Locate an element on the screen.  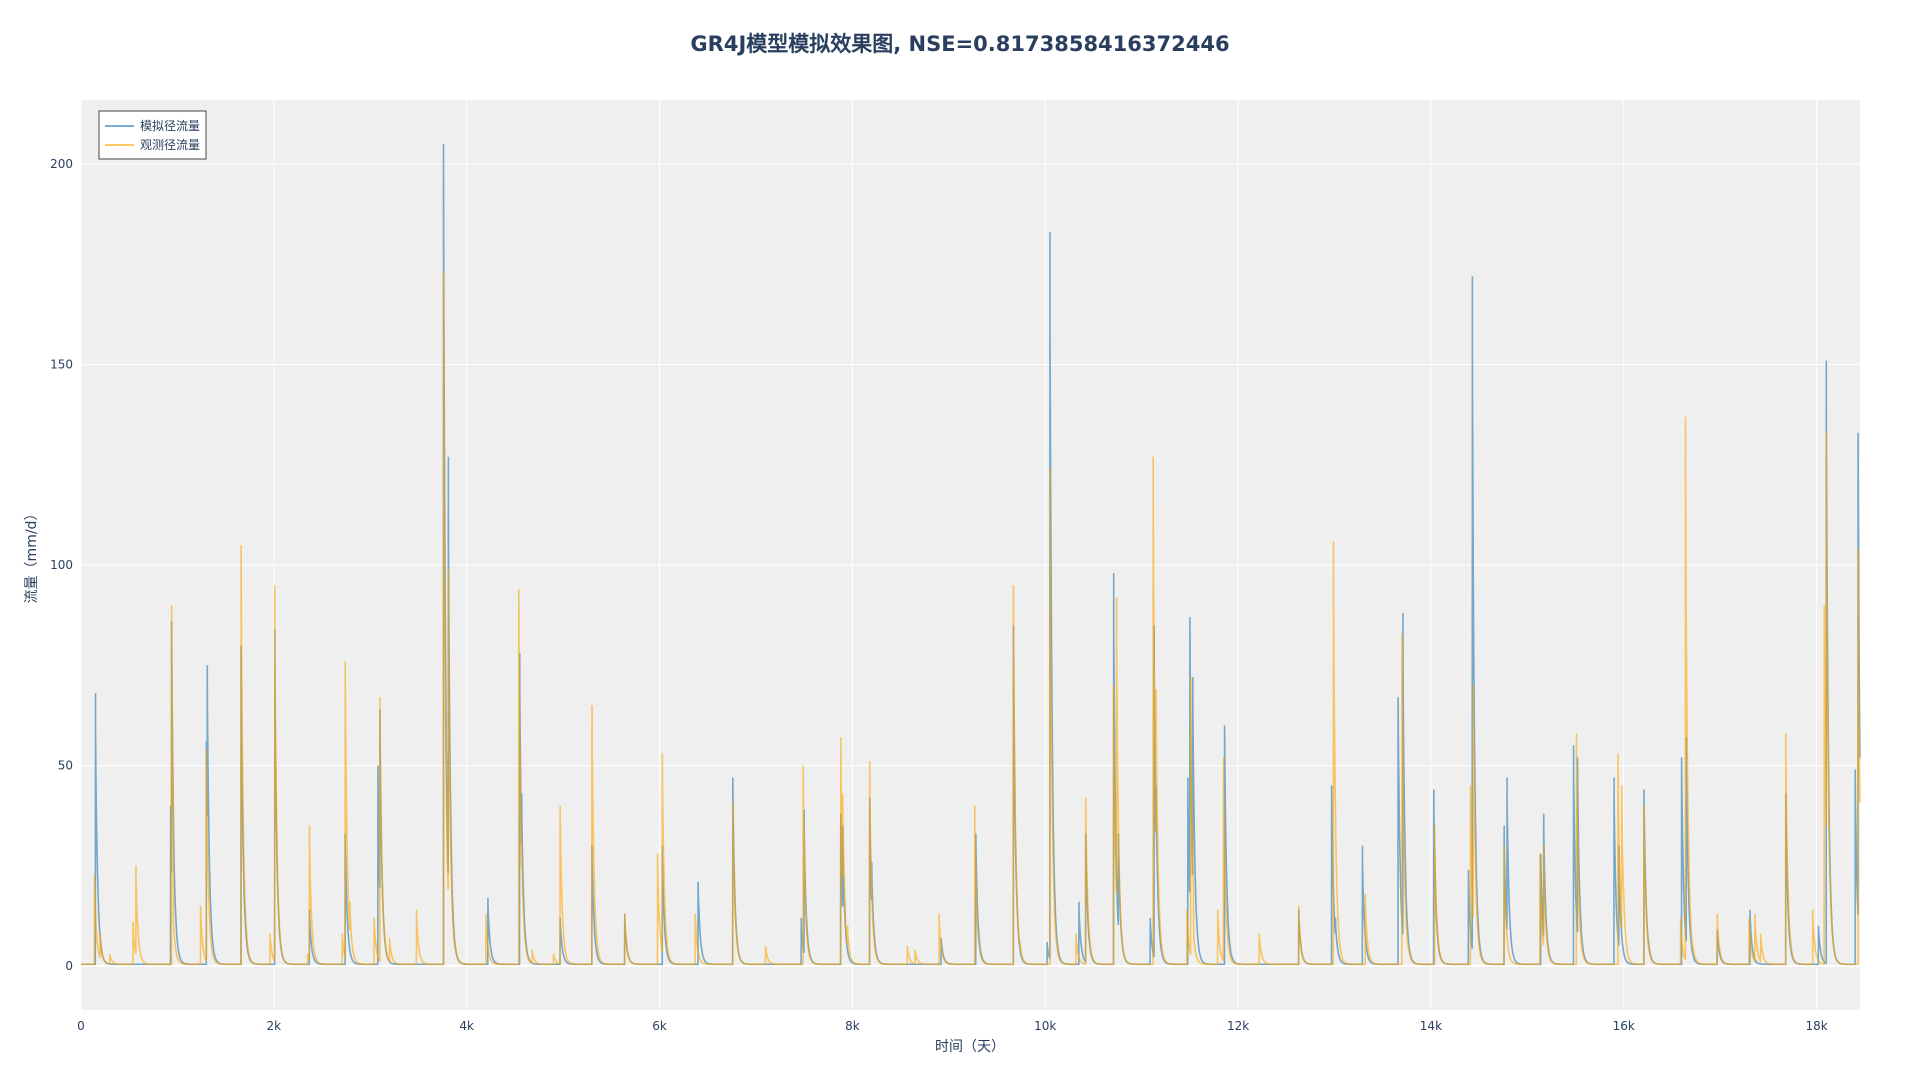
y-tick-label: 0 is located at coordinates (69, 966).